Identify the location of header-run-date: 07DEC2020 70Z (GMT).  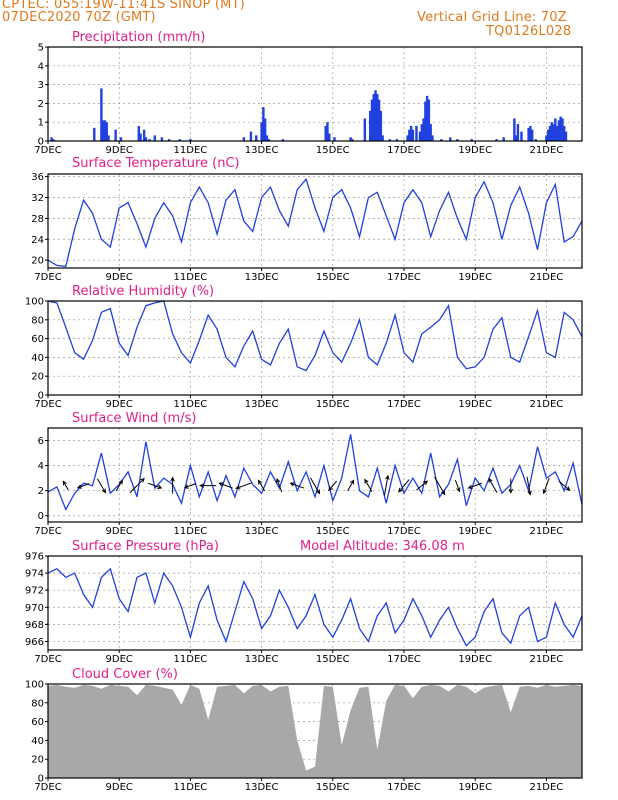
(79, 17).